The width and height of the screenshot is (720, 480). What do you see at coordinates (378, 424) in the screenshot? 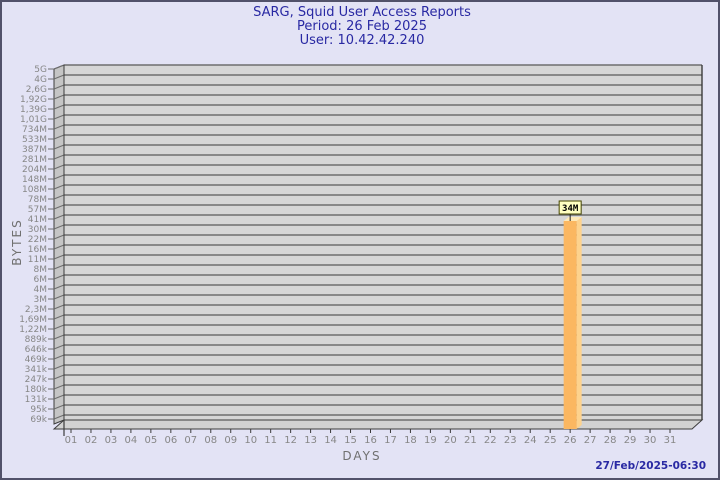
I see `chart-floor` at bounding box center [378, 424].